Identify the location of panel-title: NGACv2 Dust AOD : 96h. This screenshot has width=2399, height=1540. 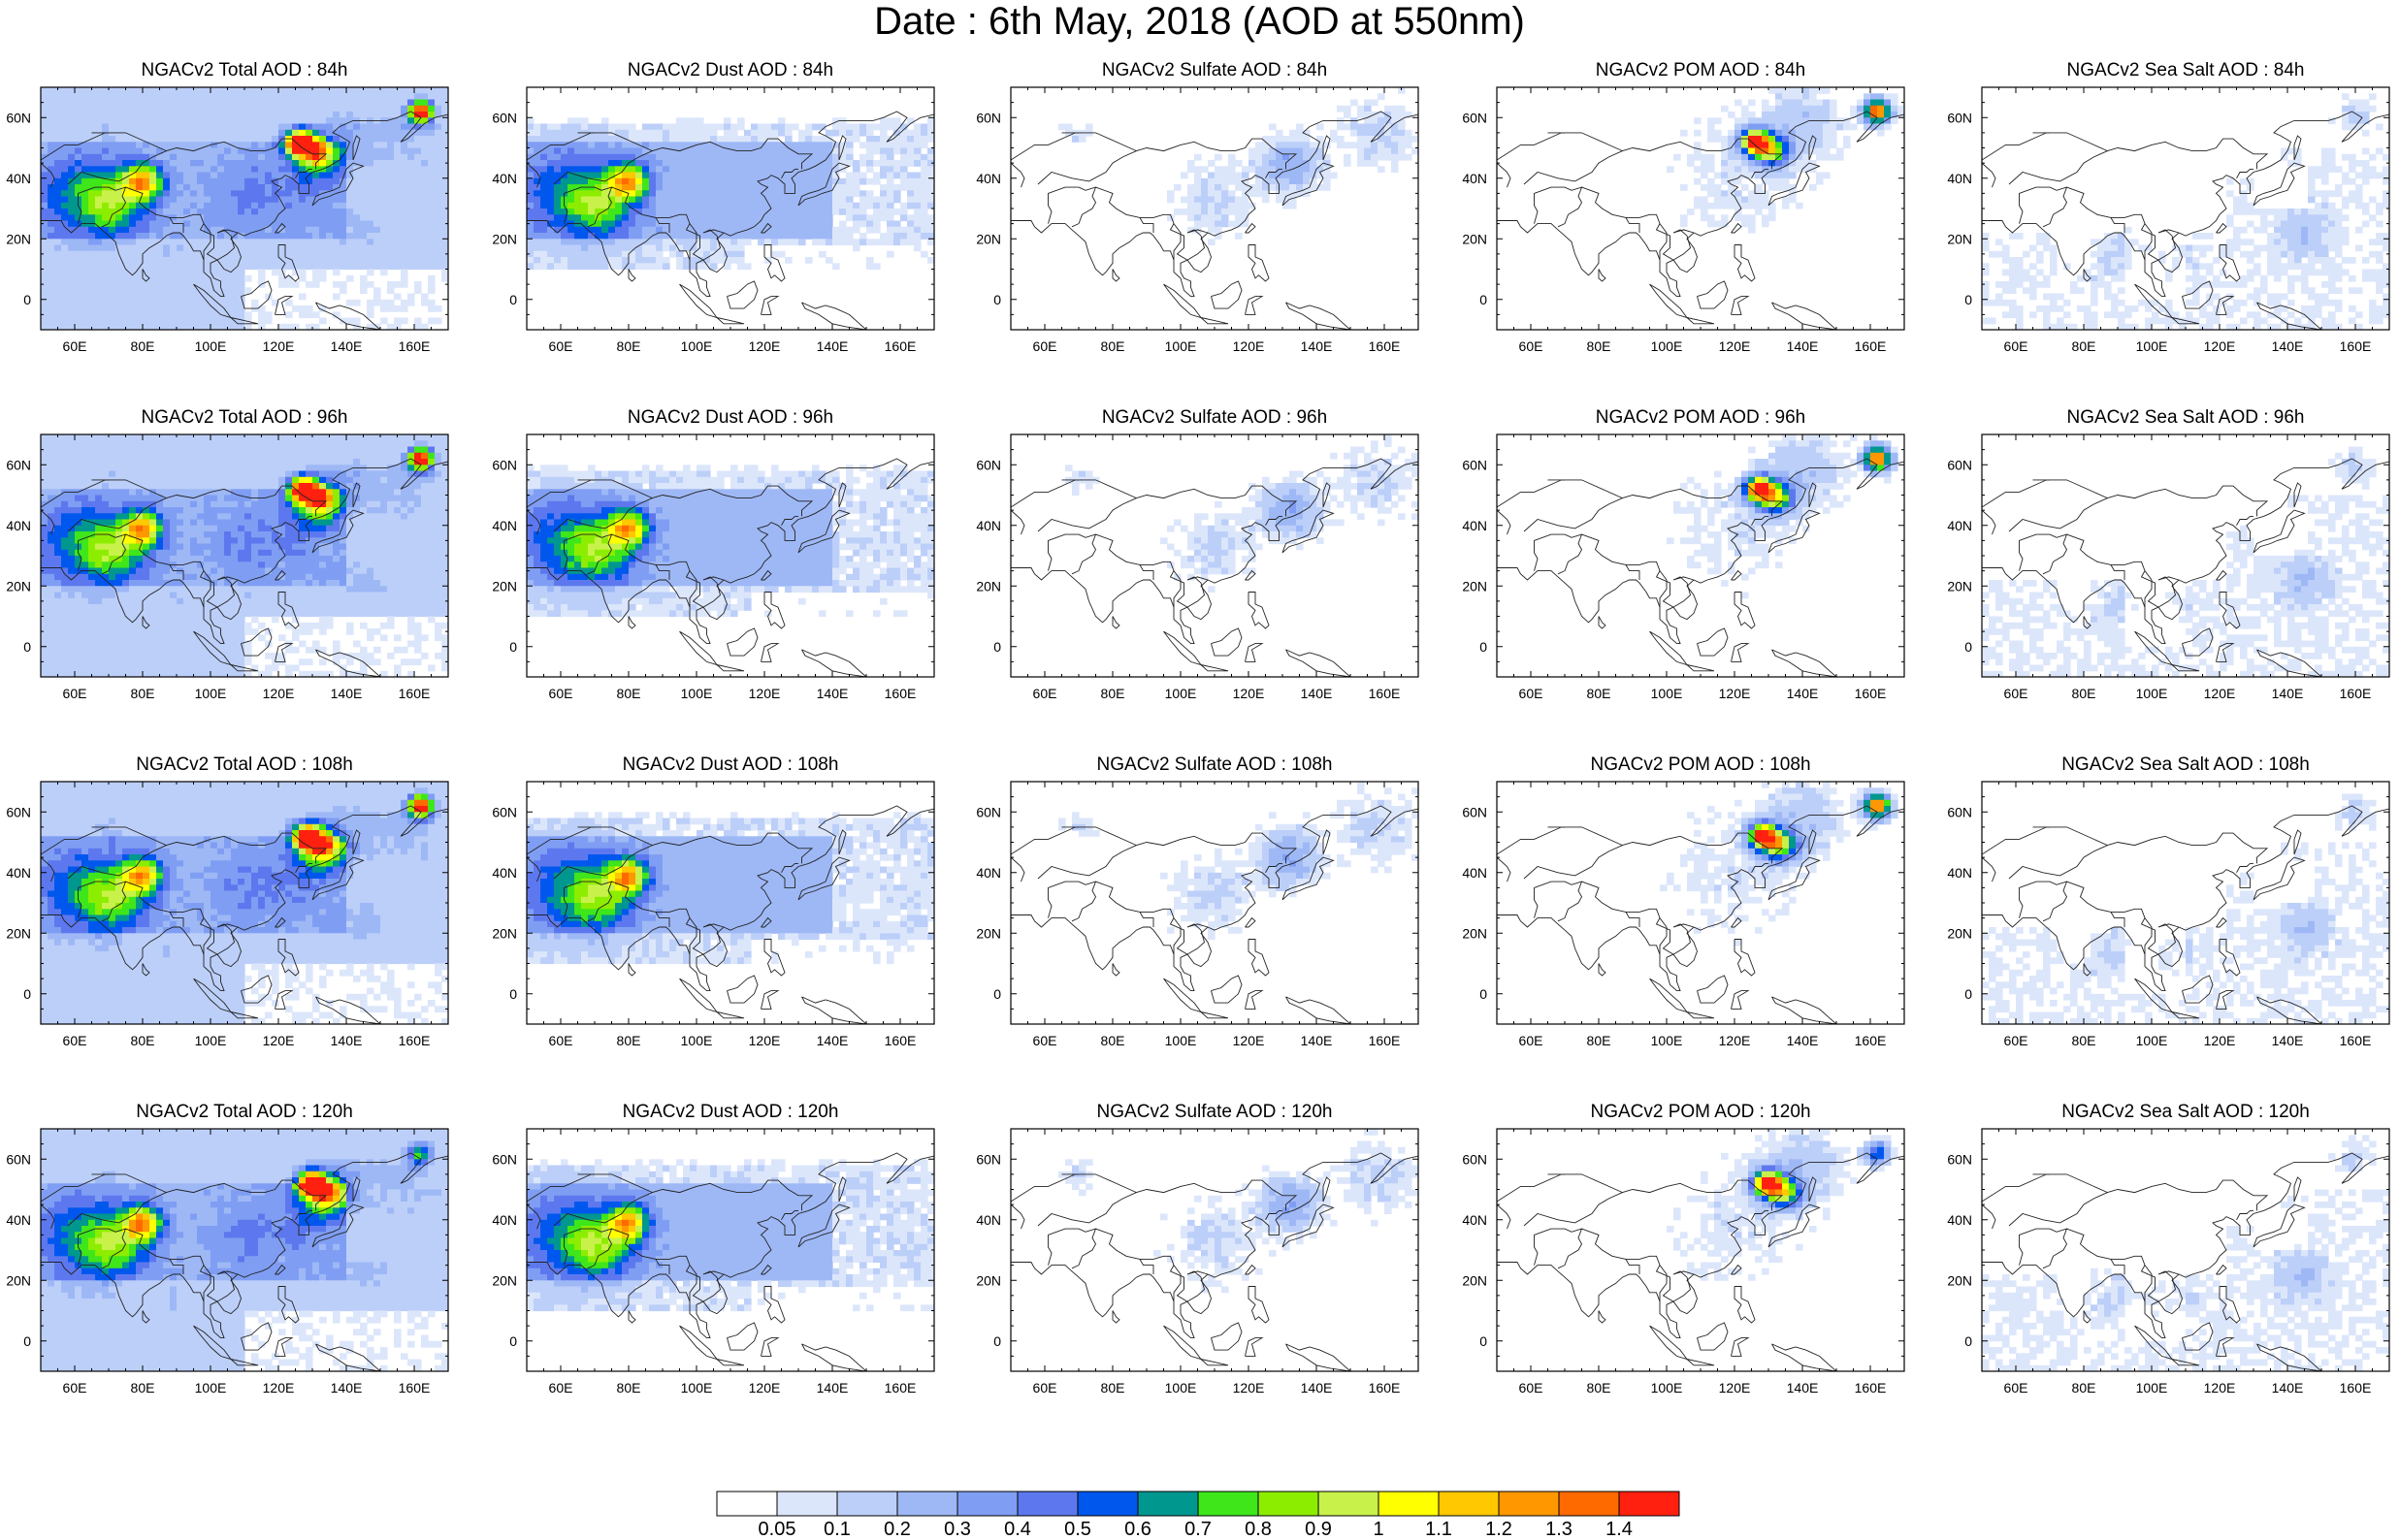
(730, 418).